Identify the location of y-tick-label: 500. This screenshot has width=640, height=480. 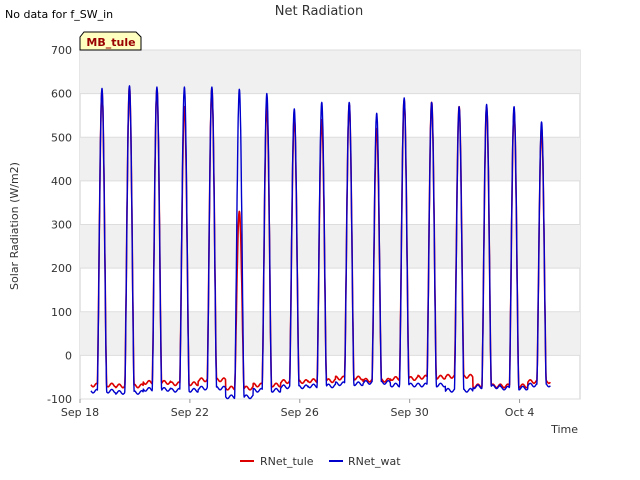
(61, 137).